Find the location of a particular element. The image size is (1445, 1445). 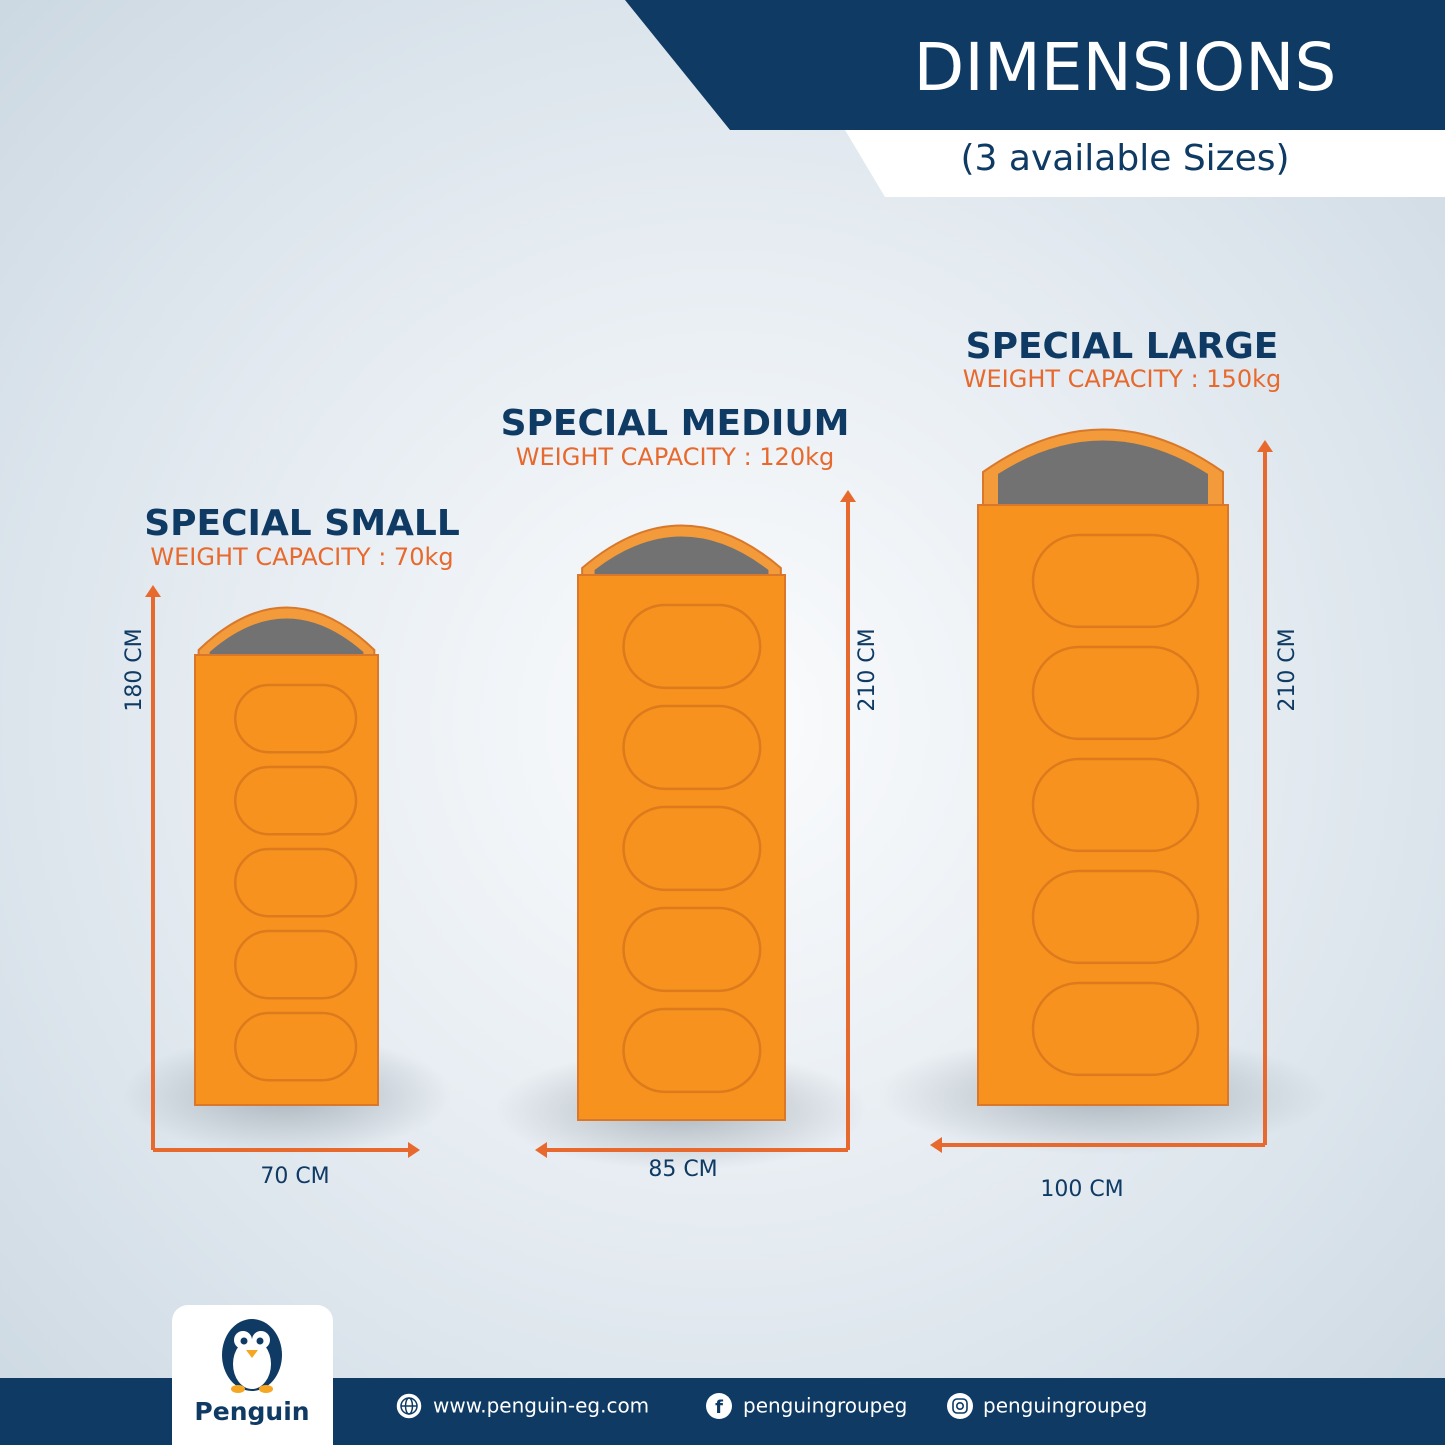

title-banner is located at coordinates (1035, 65).